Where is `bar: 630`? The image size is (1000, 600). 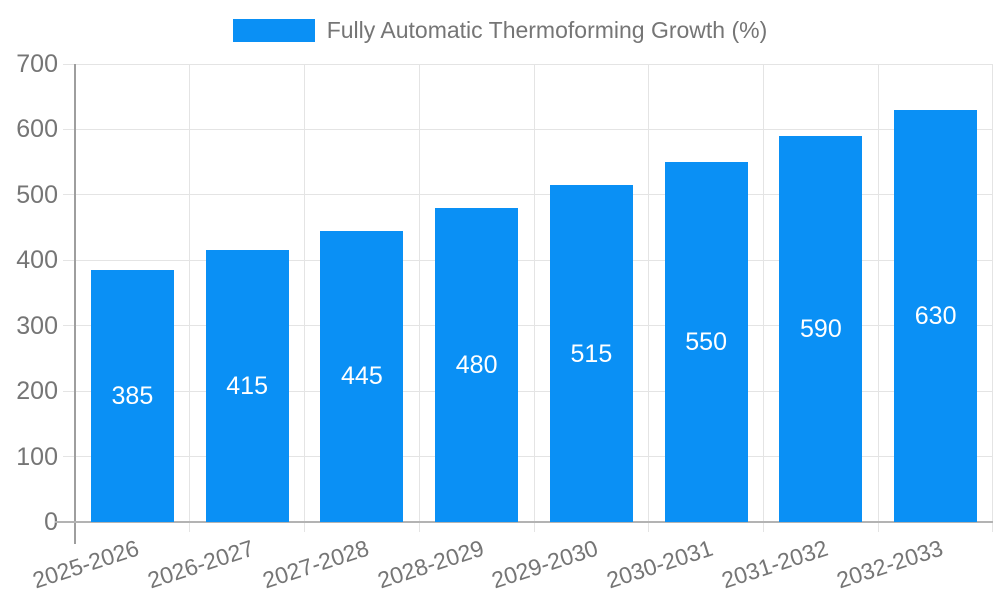
bar: 630 is located at coordinates (936, 315).